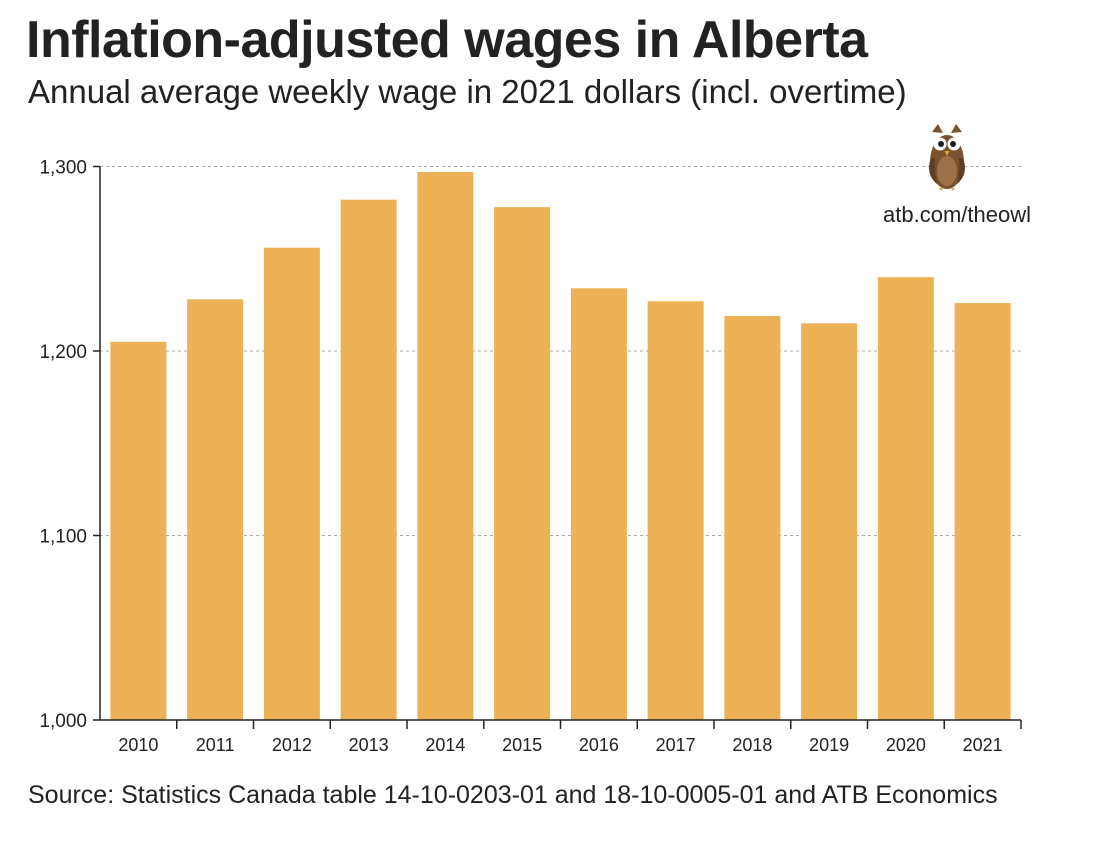  What do you see at coordinates (982, 511) in the screenshot?
I see `bar-2021` at bounding box center [982, 511].